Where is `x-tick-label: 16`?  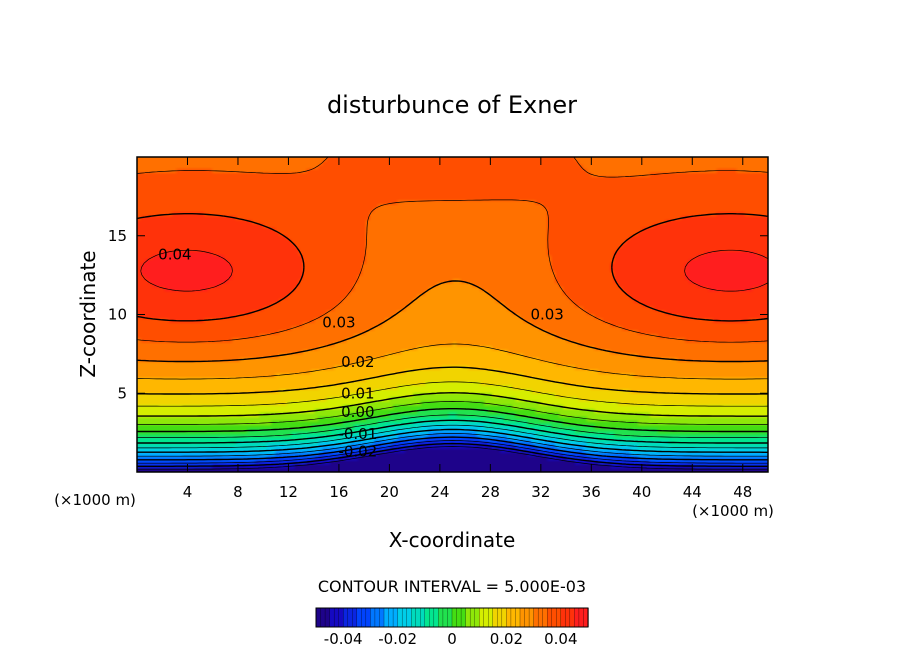 x-tick-label: 16 is located at coordinates (338, 492).